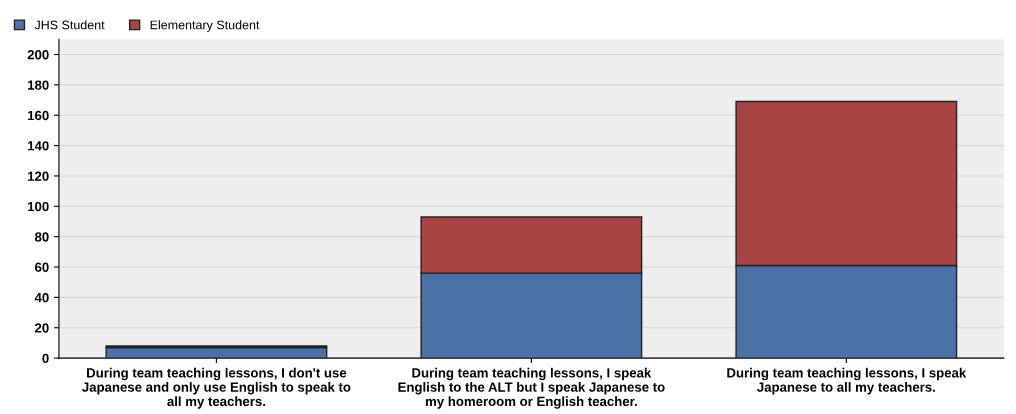  Describe the element at coordinates (38, 115) in the screenshot. I see `y-tick-label: 160` at that location.